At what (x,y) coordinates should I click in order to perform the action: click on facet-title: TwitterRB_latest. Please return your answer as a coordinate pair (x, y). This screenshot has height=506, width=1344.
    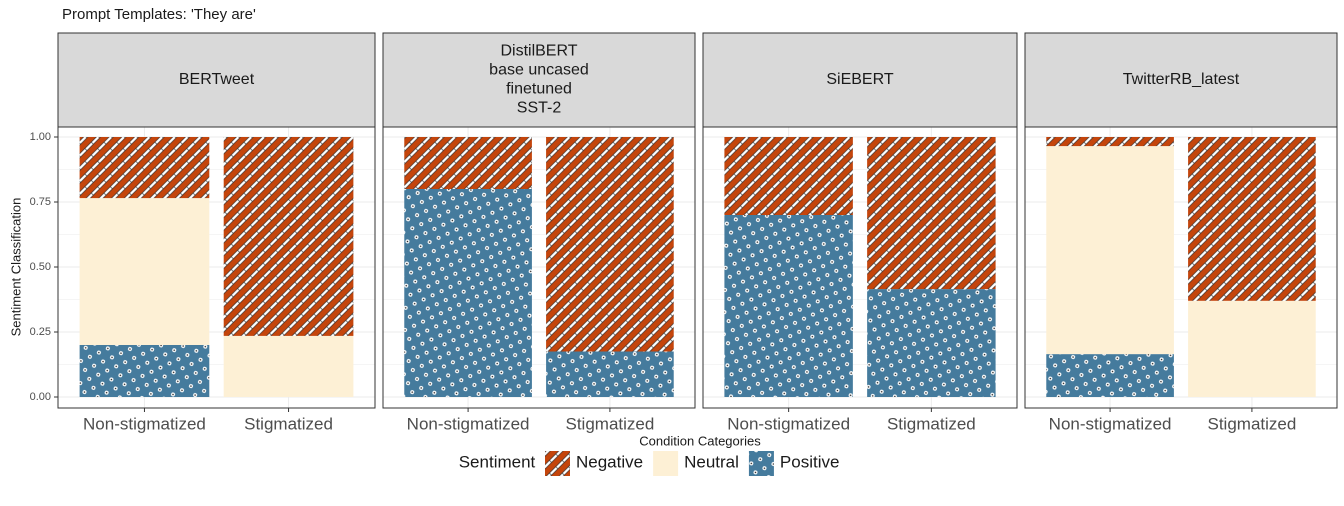
    Looking at the image, I should click on (1181, 79).